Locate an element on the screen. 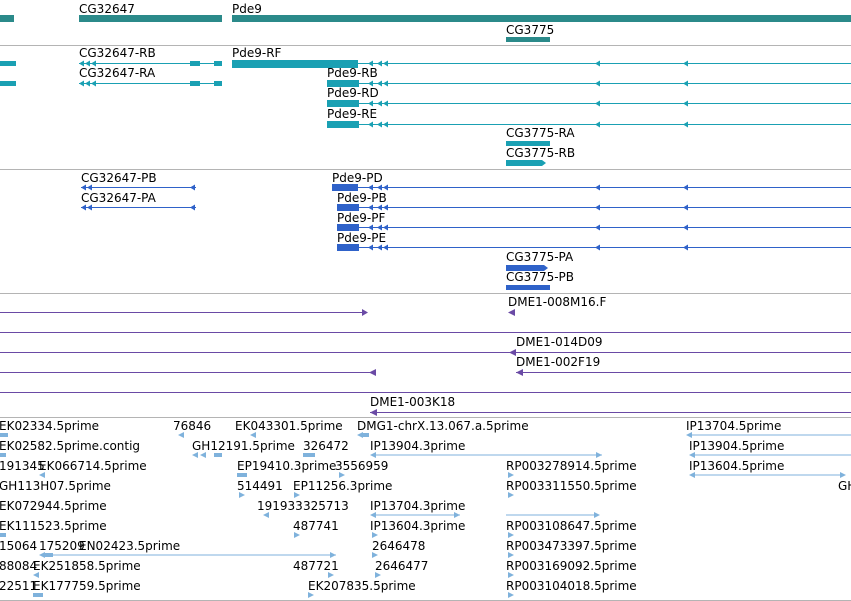 This screenshot has width=851, height=601. est-label: RP003108647.5prime is located at coordinates (571, 526).